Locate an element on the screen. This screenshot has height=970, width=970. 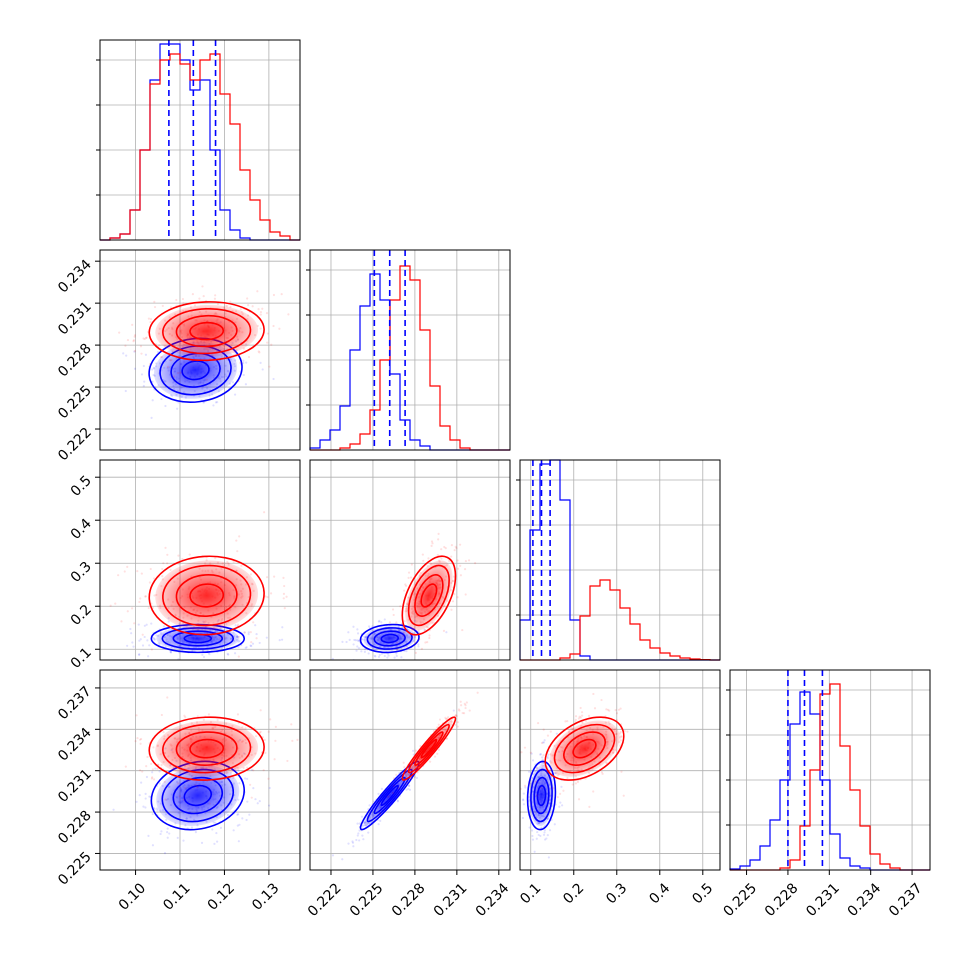
panel-1-1-grid is located at coordinates (415, 350).